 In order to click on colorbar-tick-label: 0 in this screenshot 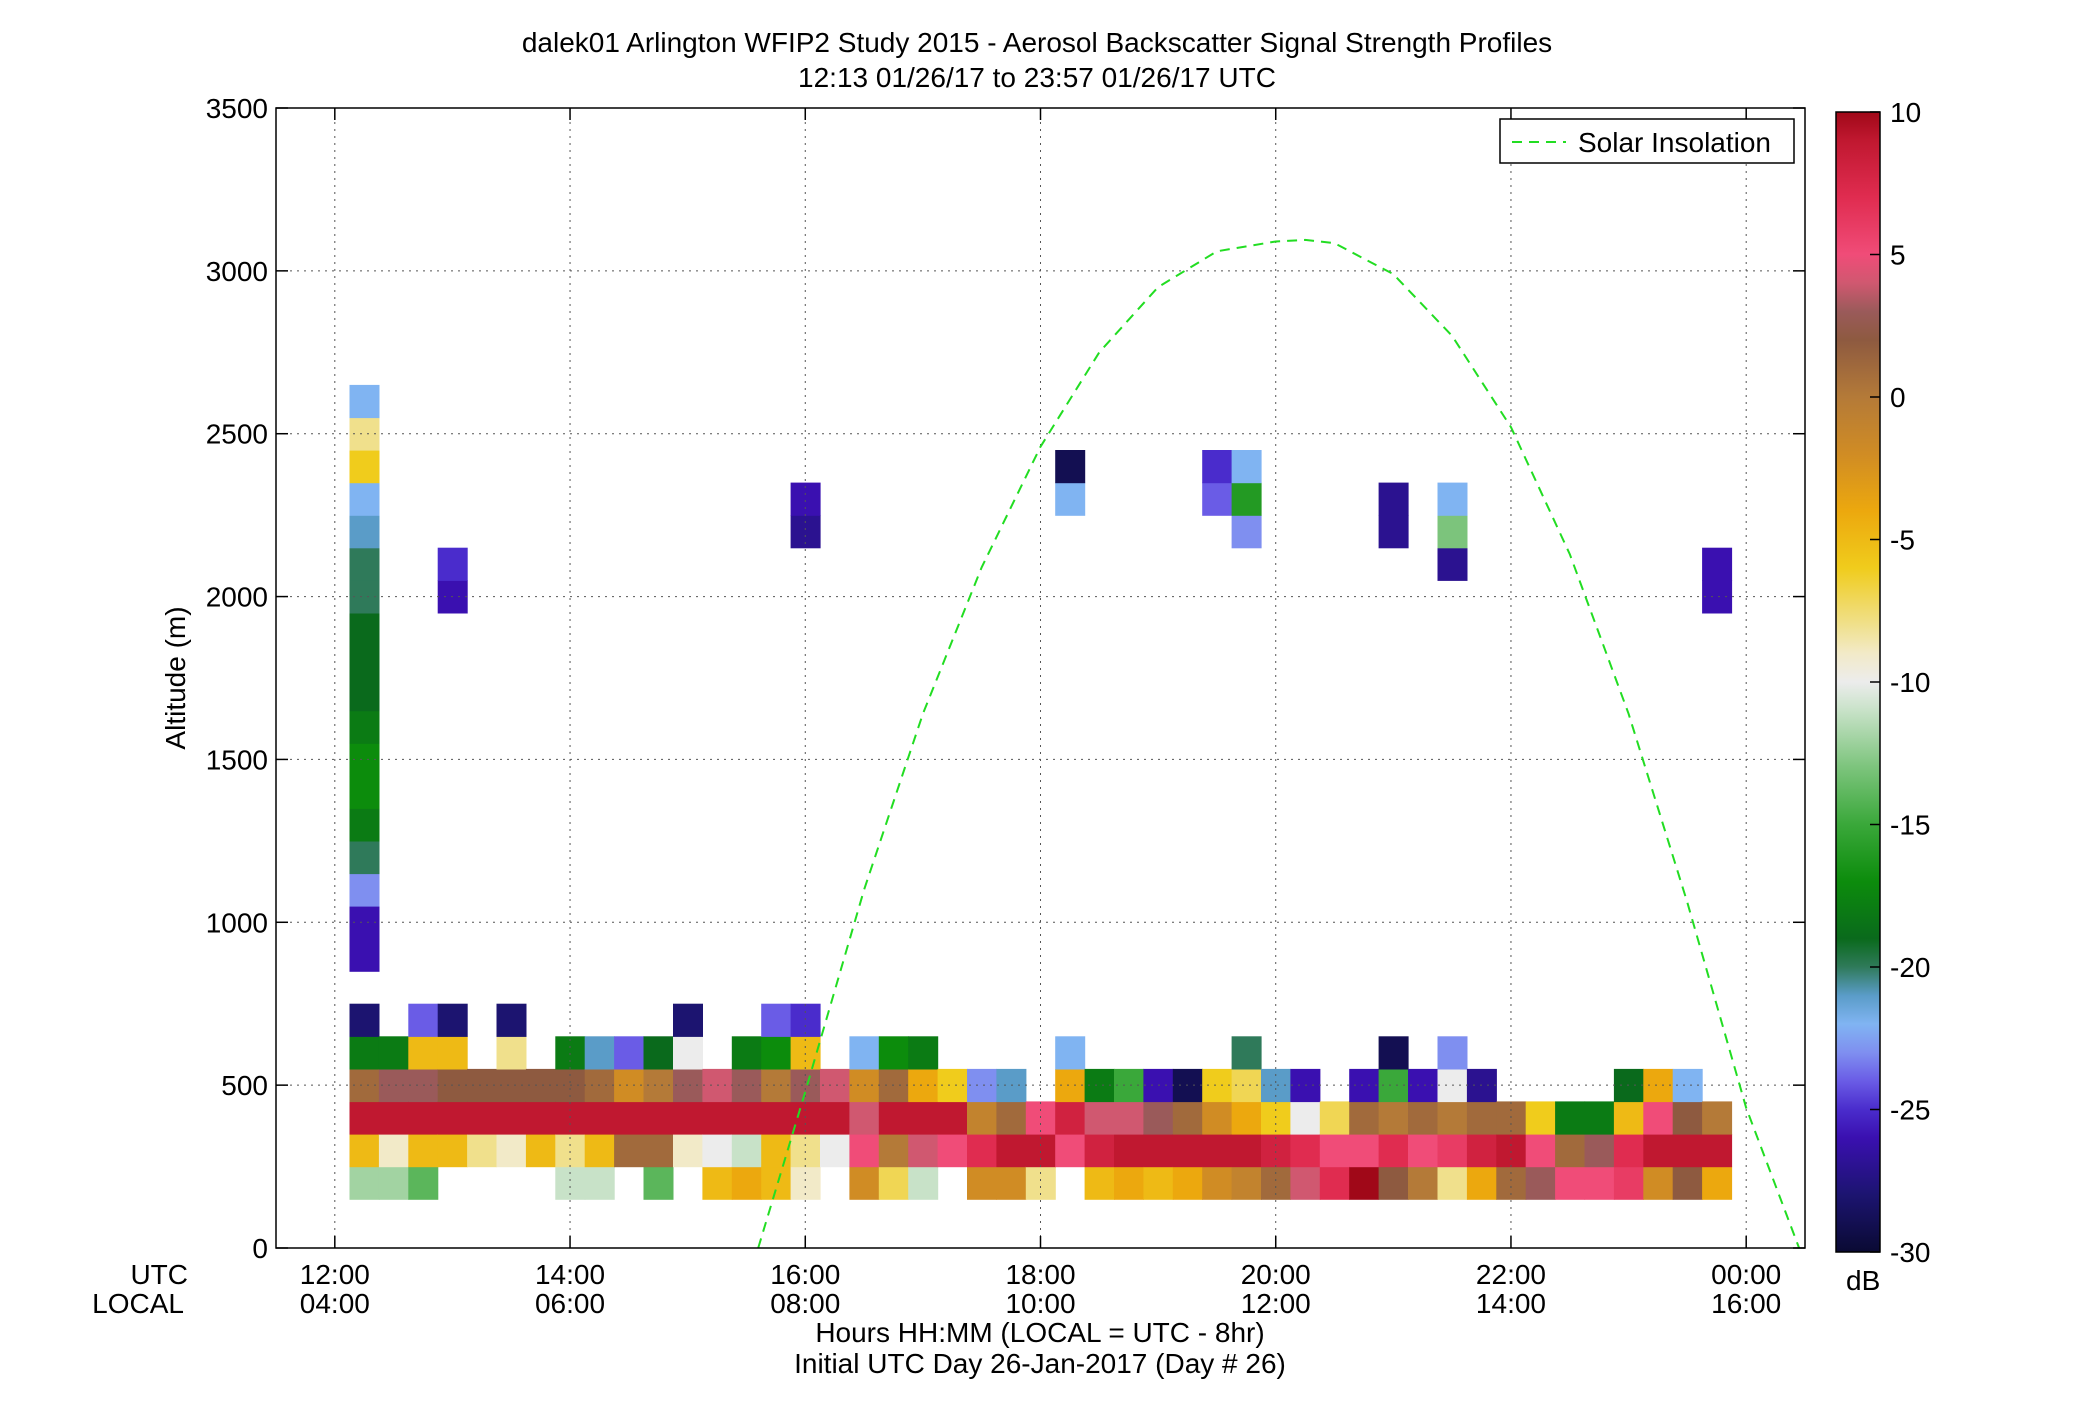, I will do `click(1898, 397)`.